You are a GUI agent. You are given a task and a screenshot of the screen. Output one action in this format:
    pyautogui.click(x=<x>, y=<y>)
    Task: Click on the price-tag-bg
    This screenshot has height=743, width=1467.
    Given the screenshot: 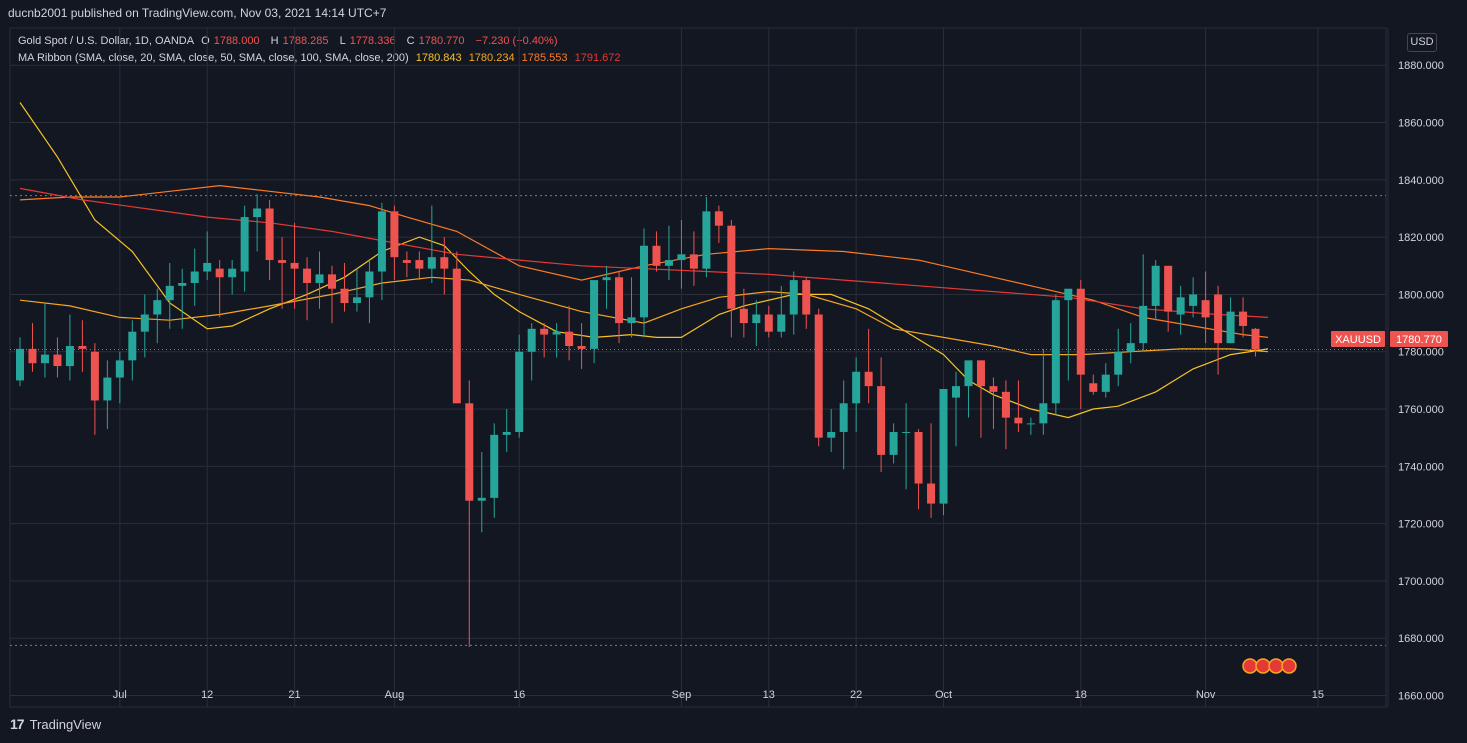 What is the action you would take?
    pyautogui.click(x=1419, y=339)
    